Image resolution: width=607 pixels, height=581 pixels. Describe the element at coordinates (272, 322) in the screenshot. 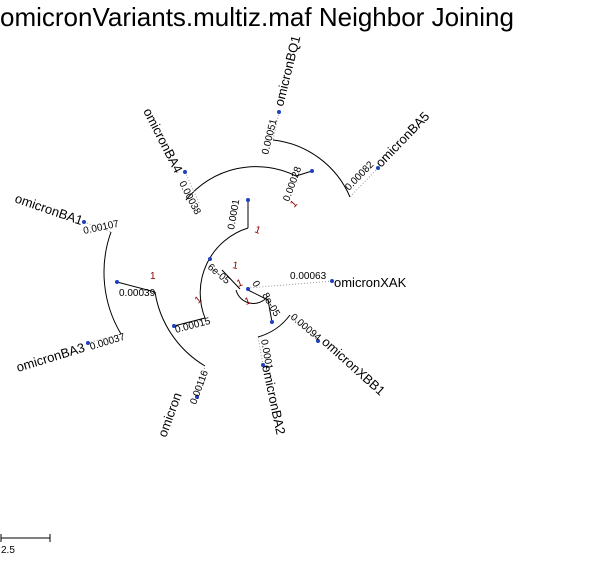

I see `node-ba2xbb1` at that location.